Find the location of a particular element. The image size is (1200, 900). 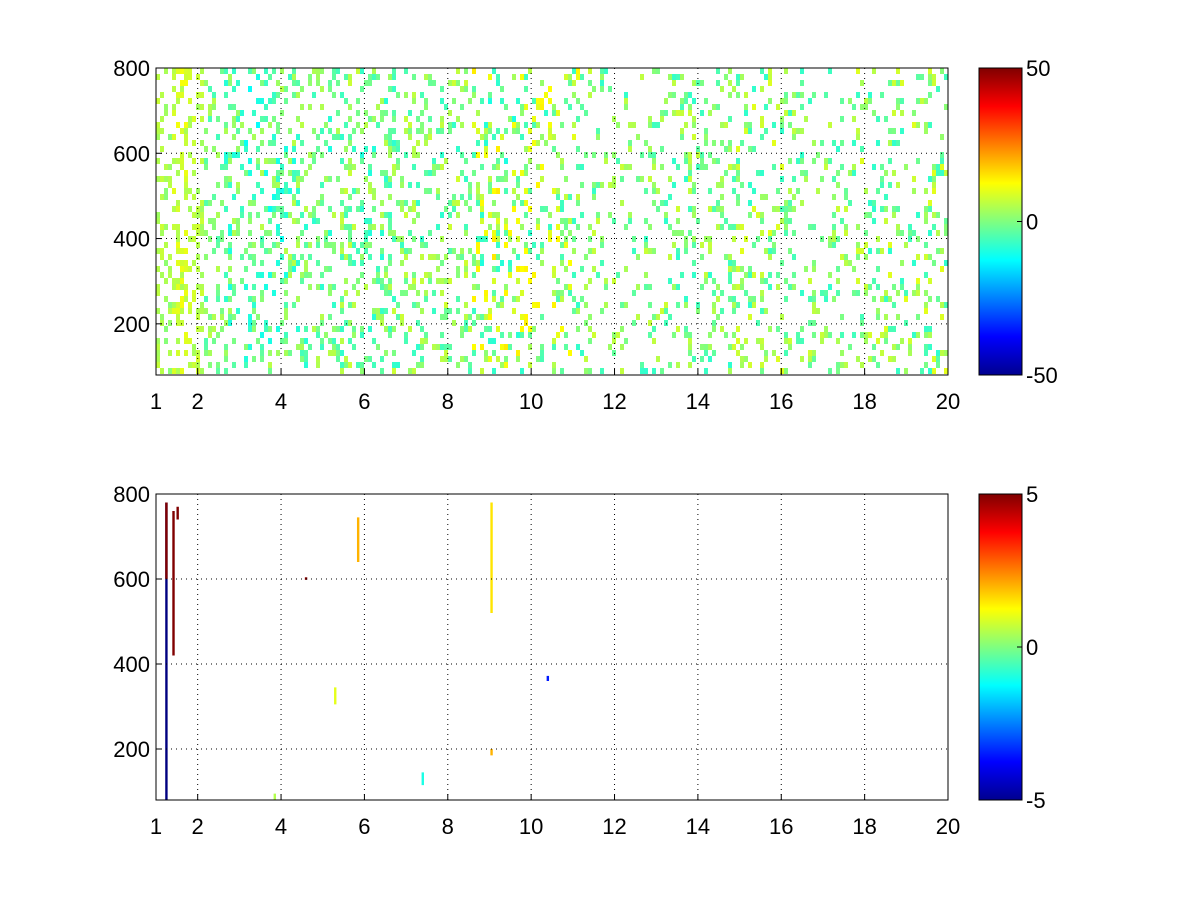

bottom-colorbar is located at coordinates (1000, 647).